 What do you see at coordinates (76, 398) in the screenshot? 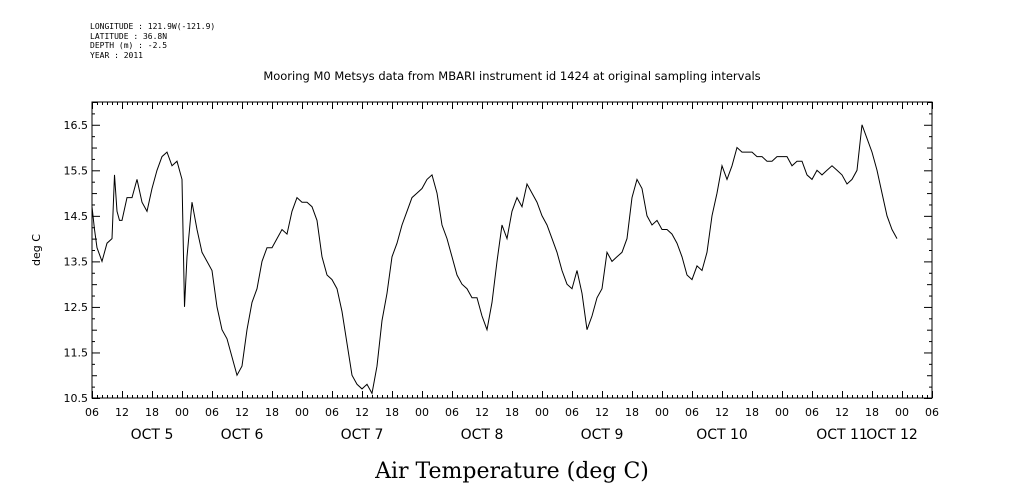
I see `y-tick-label: 10.5` at bounding box center [76, 398].